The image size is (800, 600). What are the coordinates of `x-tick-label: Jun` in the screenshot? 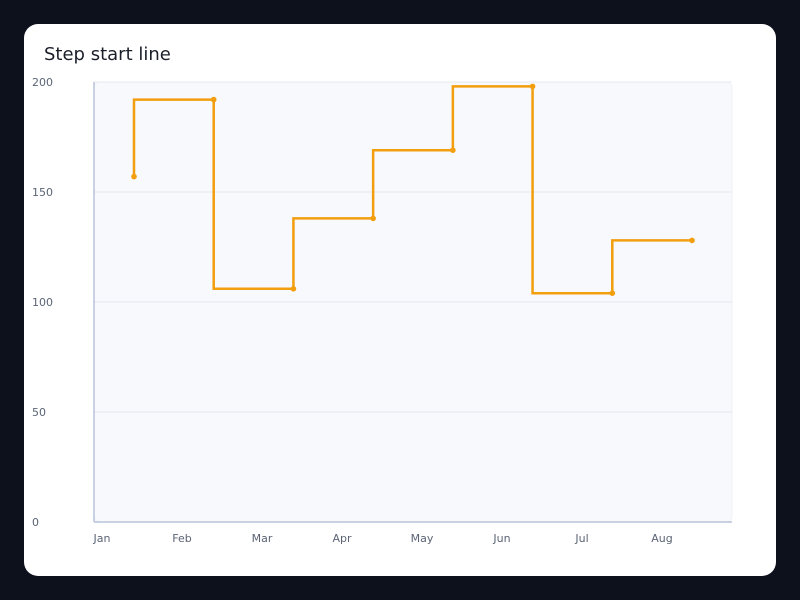 It's located at (501, 538).